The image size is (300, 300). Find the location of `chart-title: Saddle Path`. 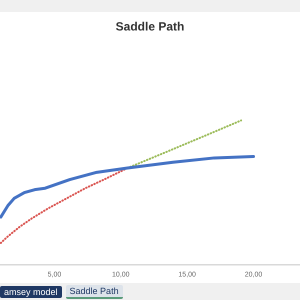

chart-title: Saddle Path is located at coordinates (150, 27).